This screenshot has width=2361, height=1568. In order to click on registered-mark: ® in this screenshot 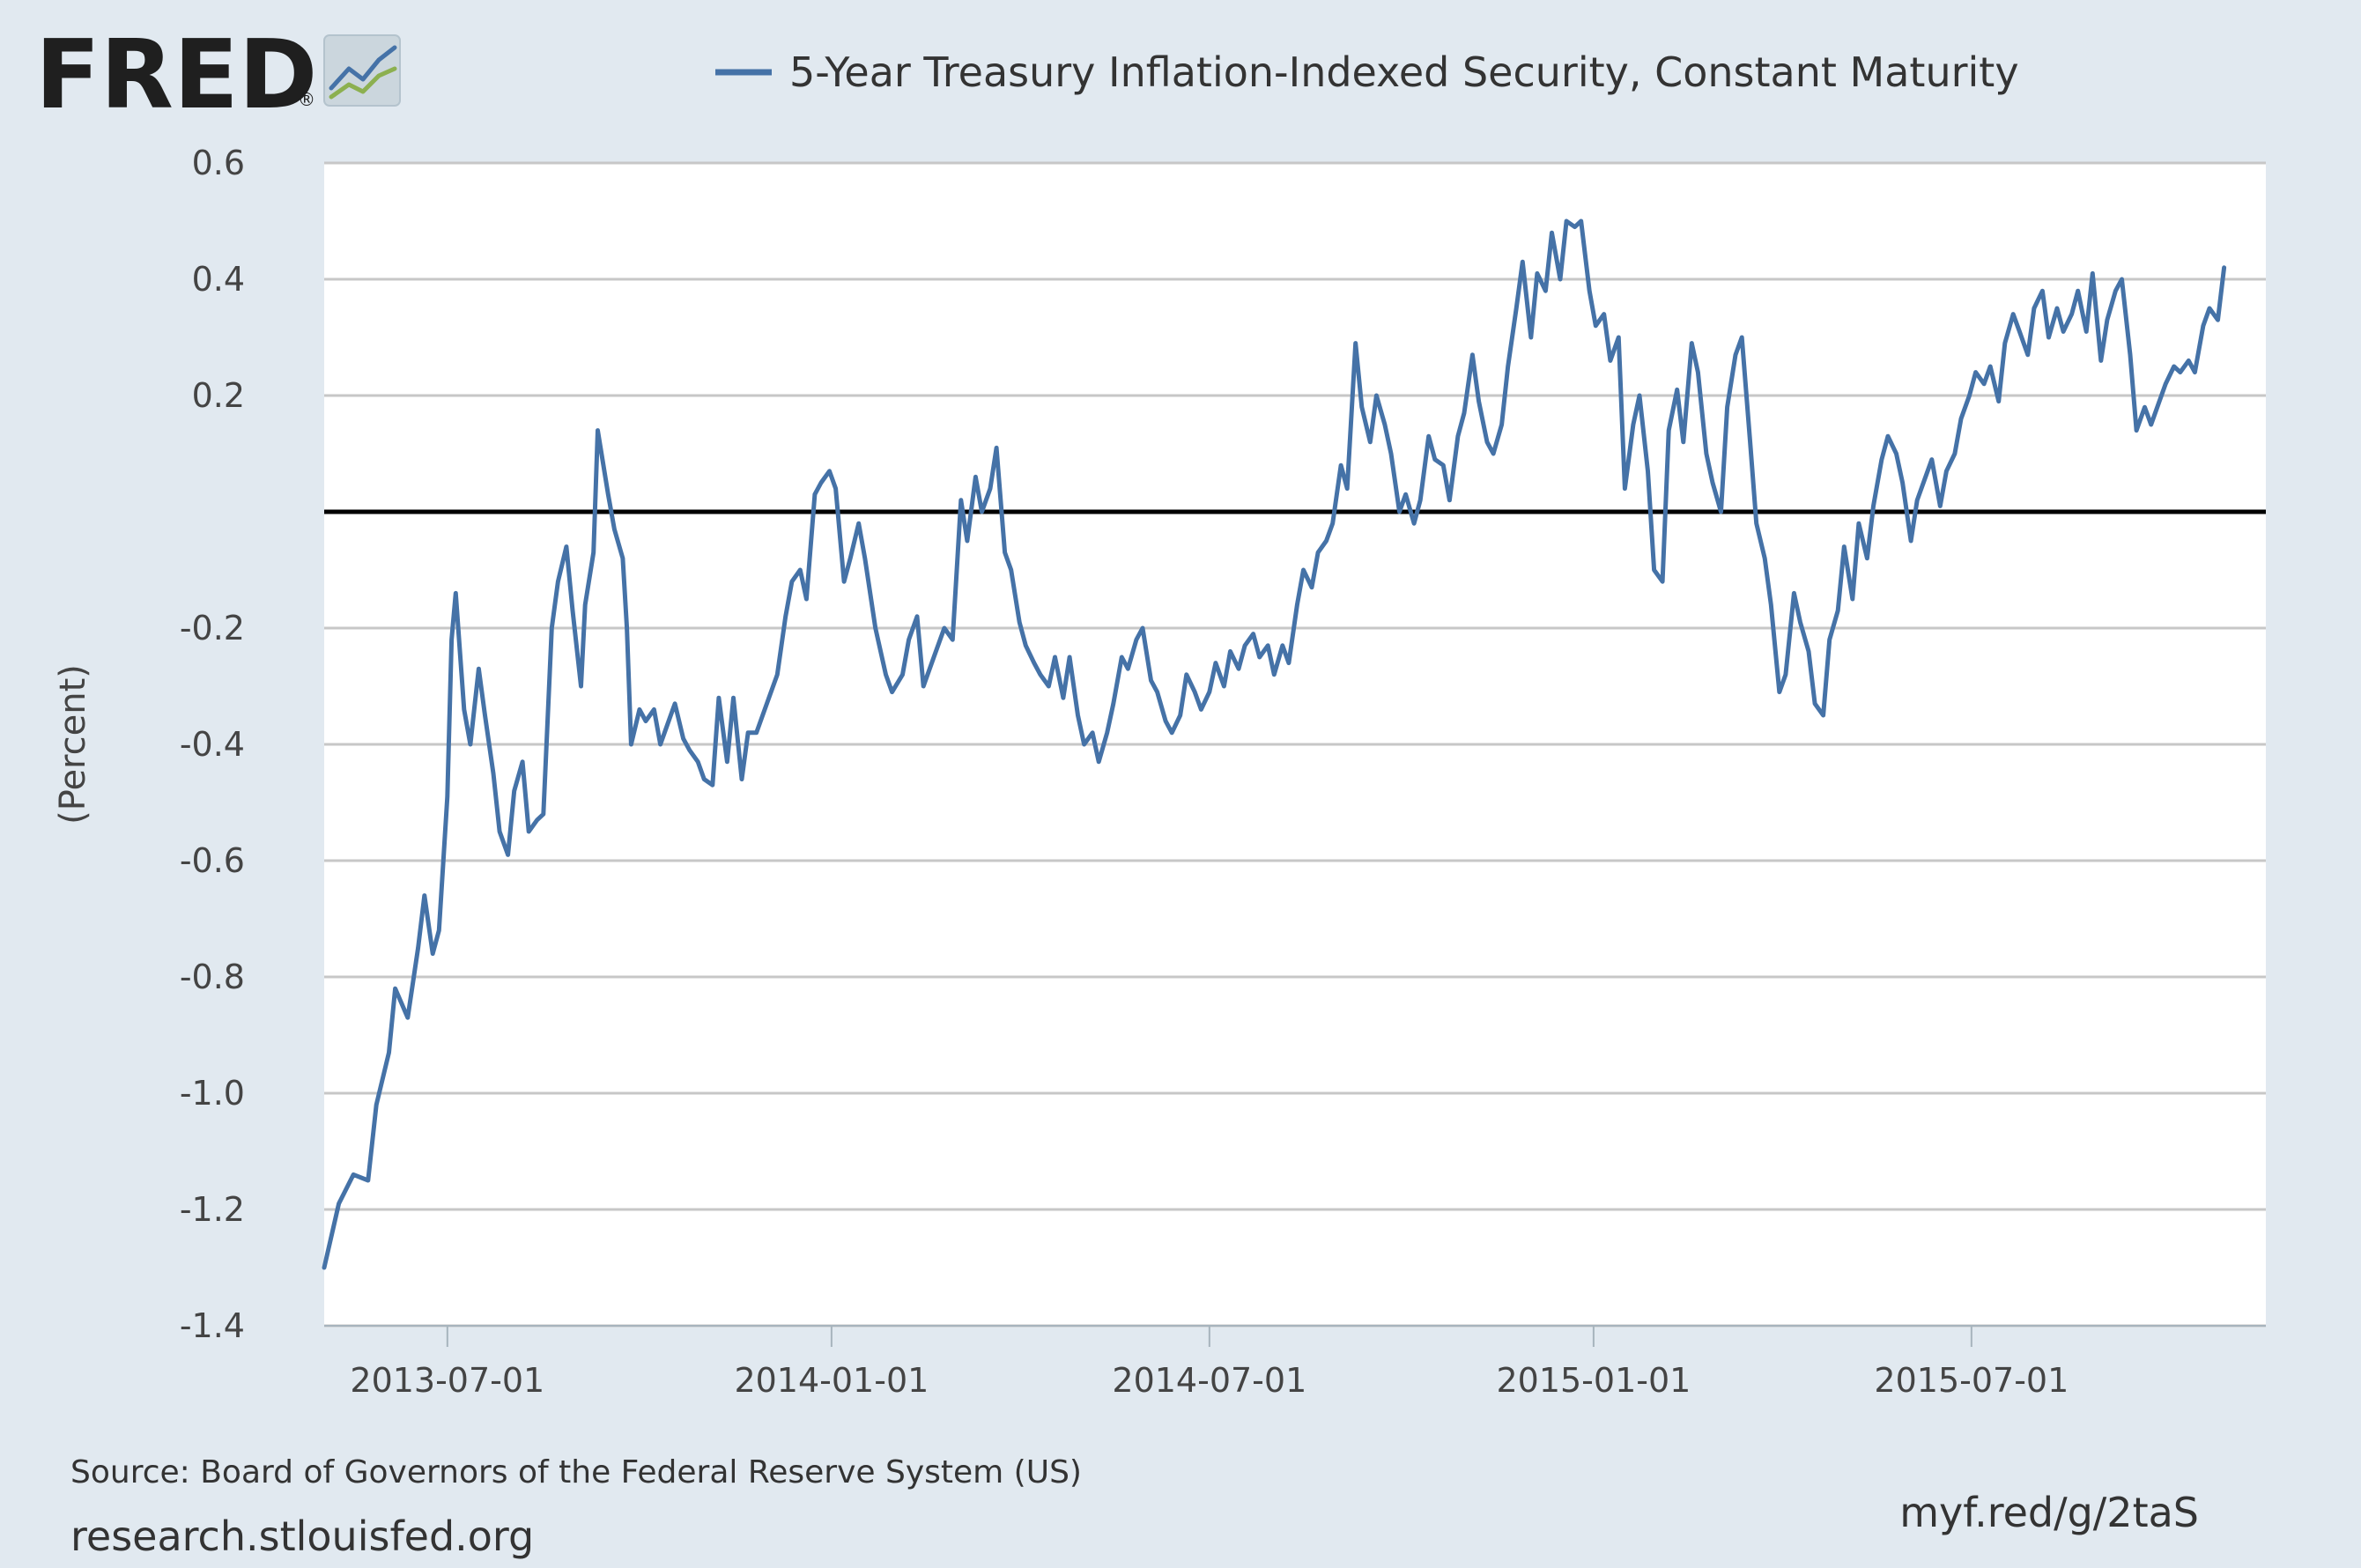, I will do `click(306, 99)`.